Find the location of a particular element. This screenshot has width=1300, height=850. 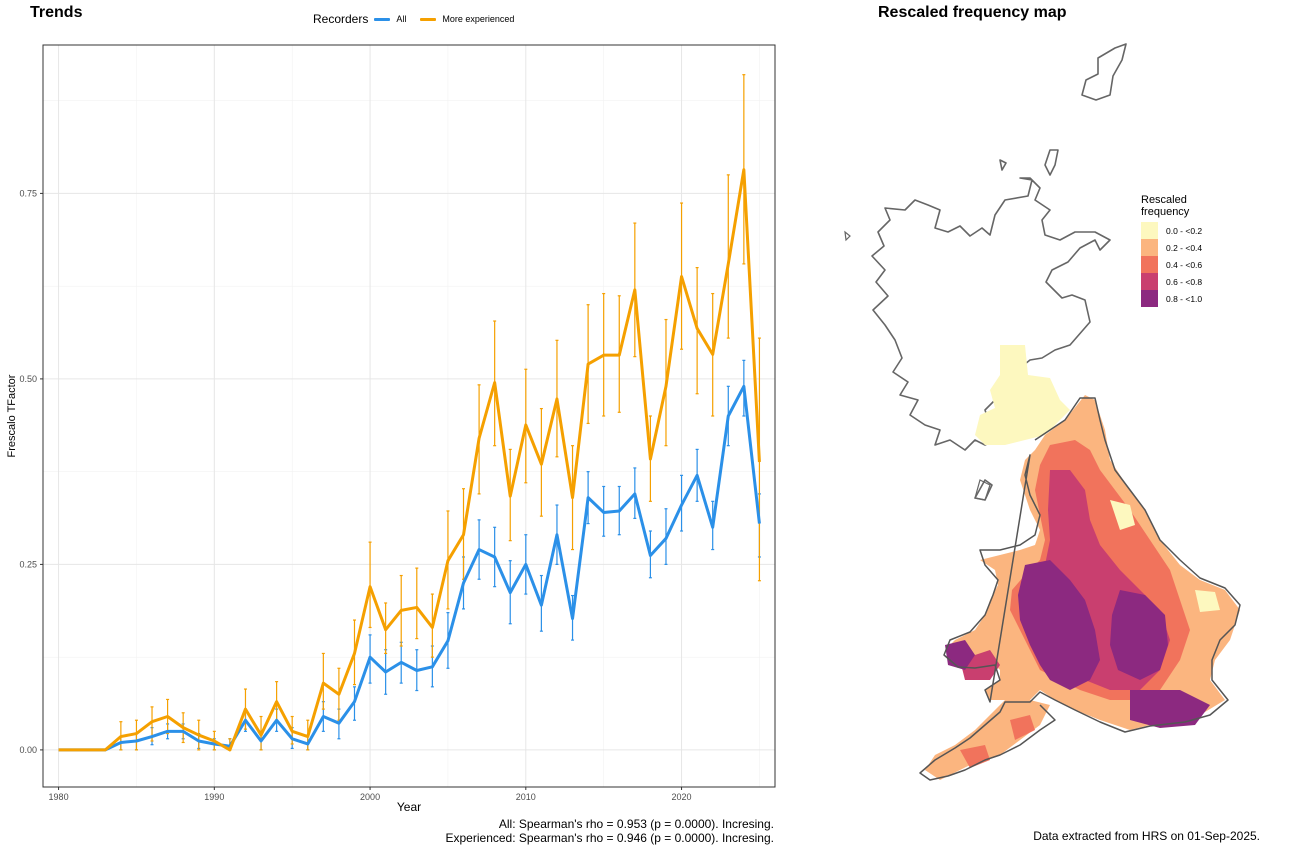

x-tick-label: 1980 is located at coordinates (59, 797).